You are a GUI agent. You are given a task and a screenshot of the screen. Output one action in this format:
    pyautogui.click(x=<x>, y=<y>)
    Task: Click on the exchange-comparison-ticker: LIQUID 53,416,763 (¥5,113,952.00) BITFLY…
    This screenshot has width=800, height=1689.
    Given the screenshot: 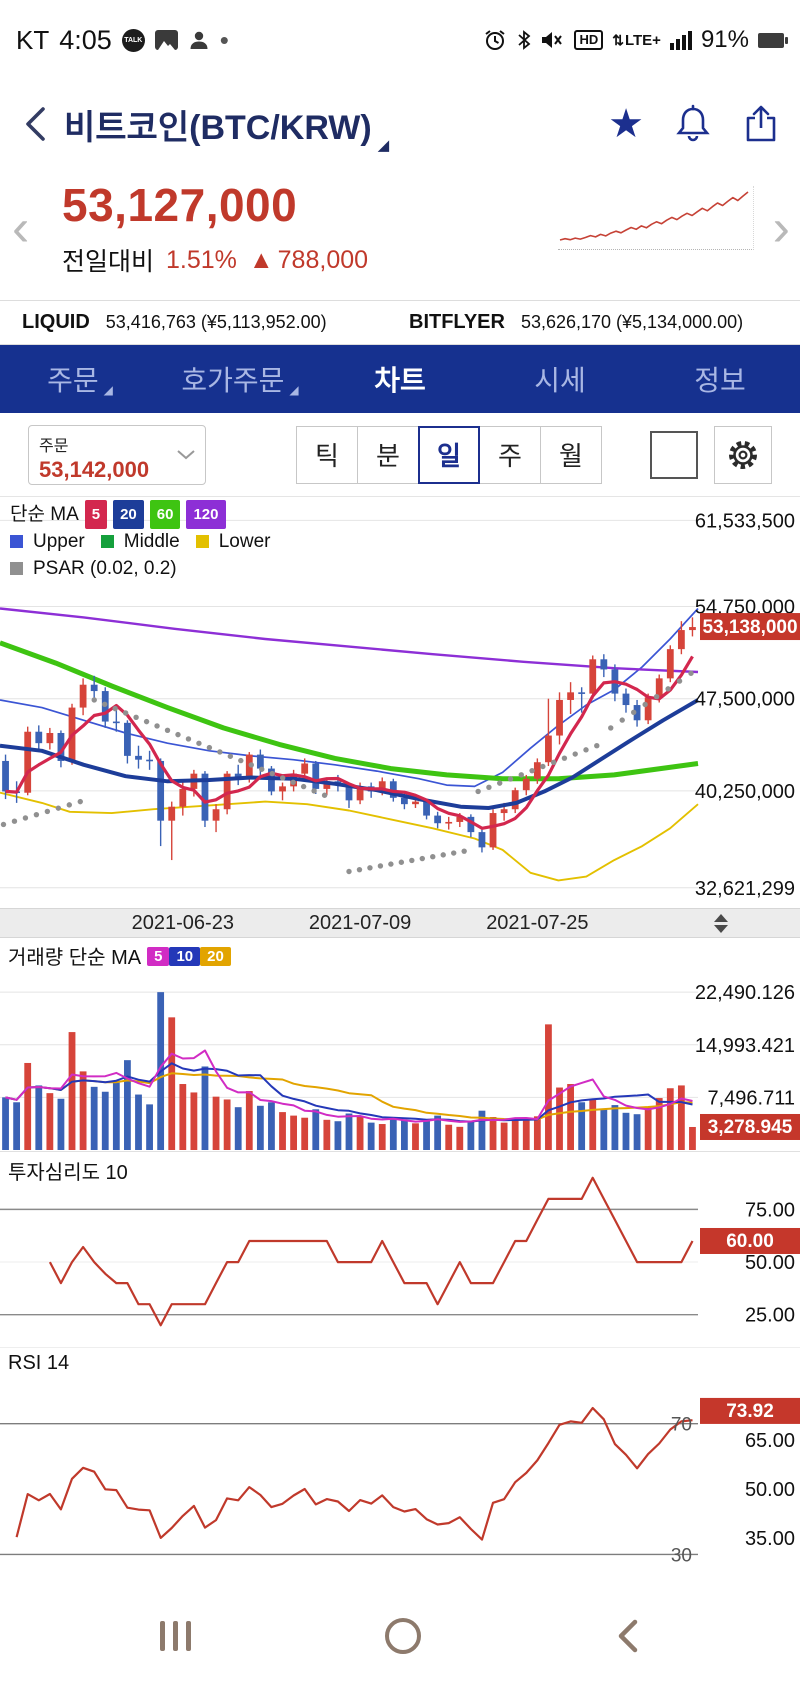 What is the action you would take?
    pyautogui.click(x=400, y=322)
    